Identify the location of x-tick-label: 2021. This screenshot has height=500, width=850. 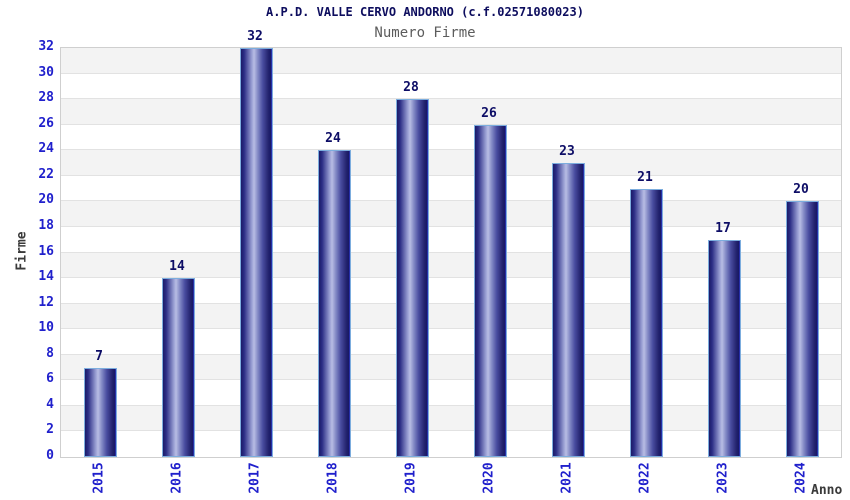
(567, 478).